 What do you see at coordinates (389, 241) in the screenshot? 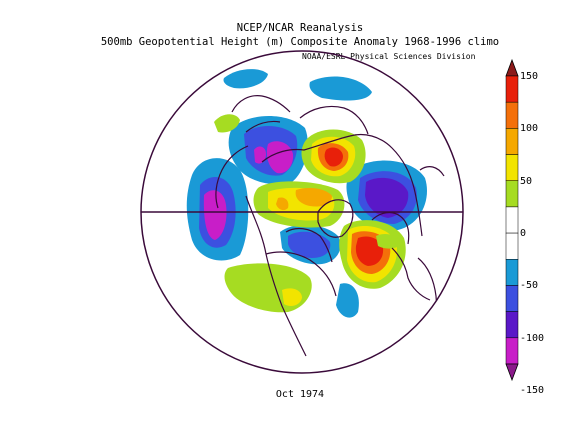
I see `anomaly-high-mediterranean` at bounding box center [389, 241].